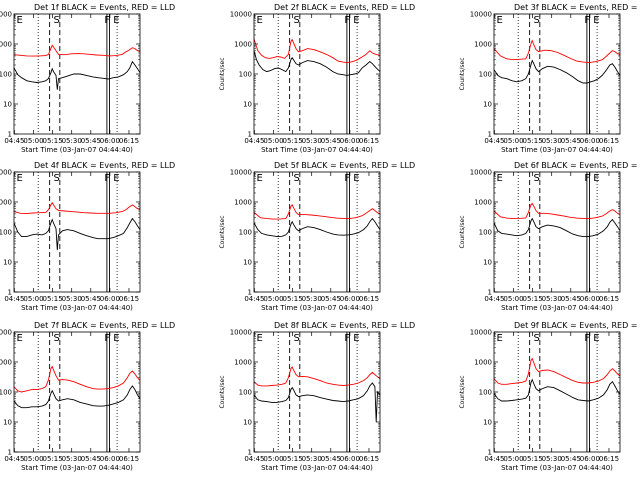  What do you see at coordinates (104, 7) in the screenshot?
I see `panel-title: Det 1f BLACK = Events, RED = LLD` at bounding box center [104, 7].